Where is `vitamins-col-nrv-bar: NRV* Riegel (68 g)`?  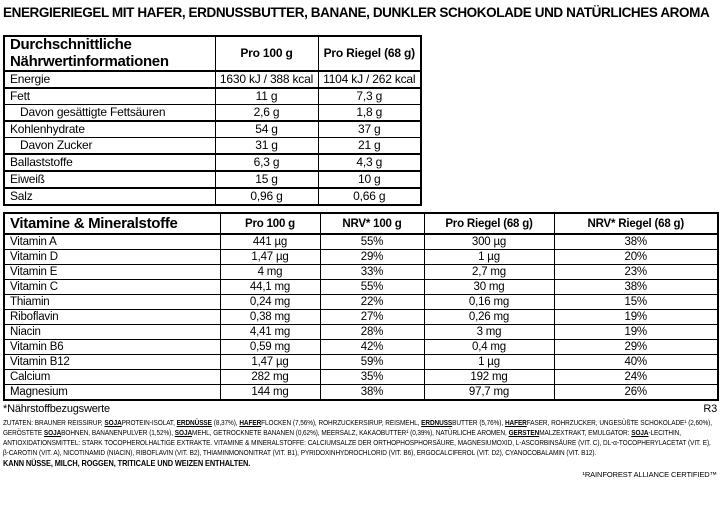
vitamins-col-nrv-bar: NRV* Riegel (68 g) is located at coordinates (636, 223).